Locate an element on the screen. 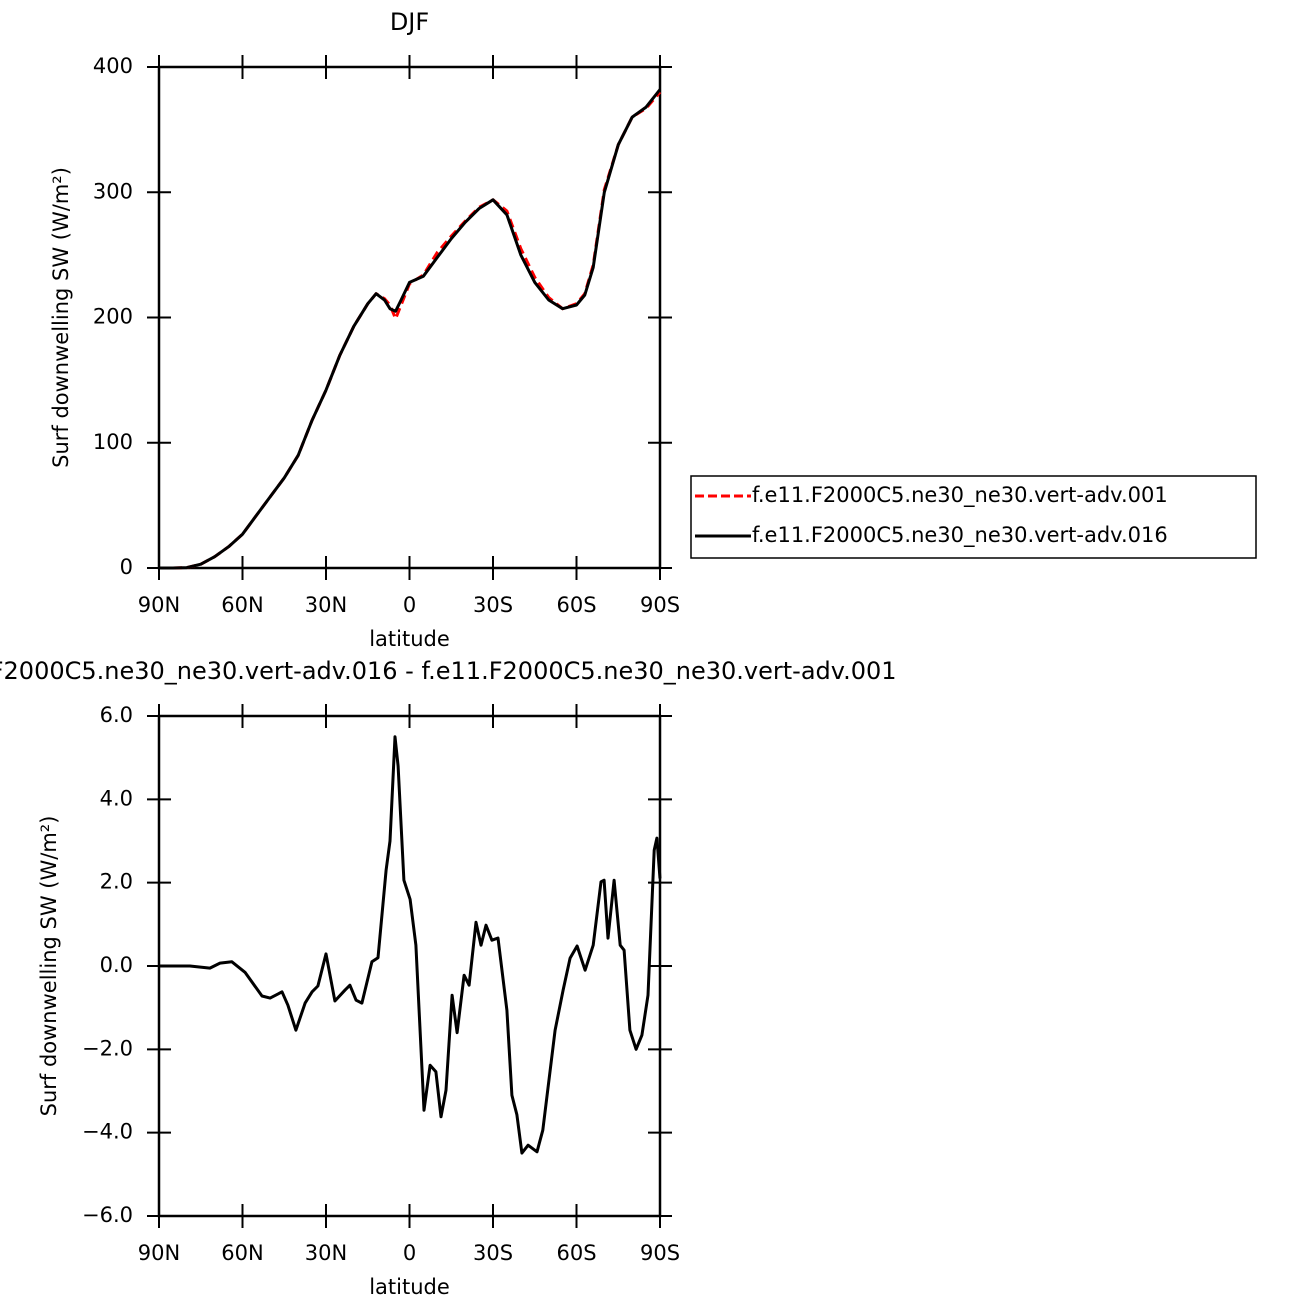  y-tick-label: 100 is located at coordinates (113, 442).